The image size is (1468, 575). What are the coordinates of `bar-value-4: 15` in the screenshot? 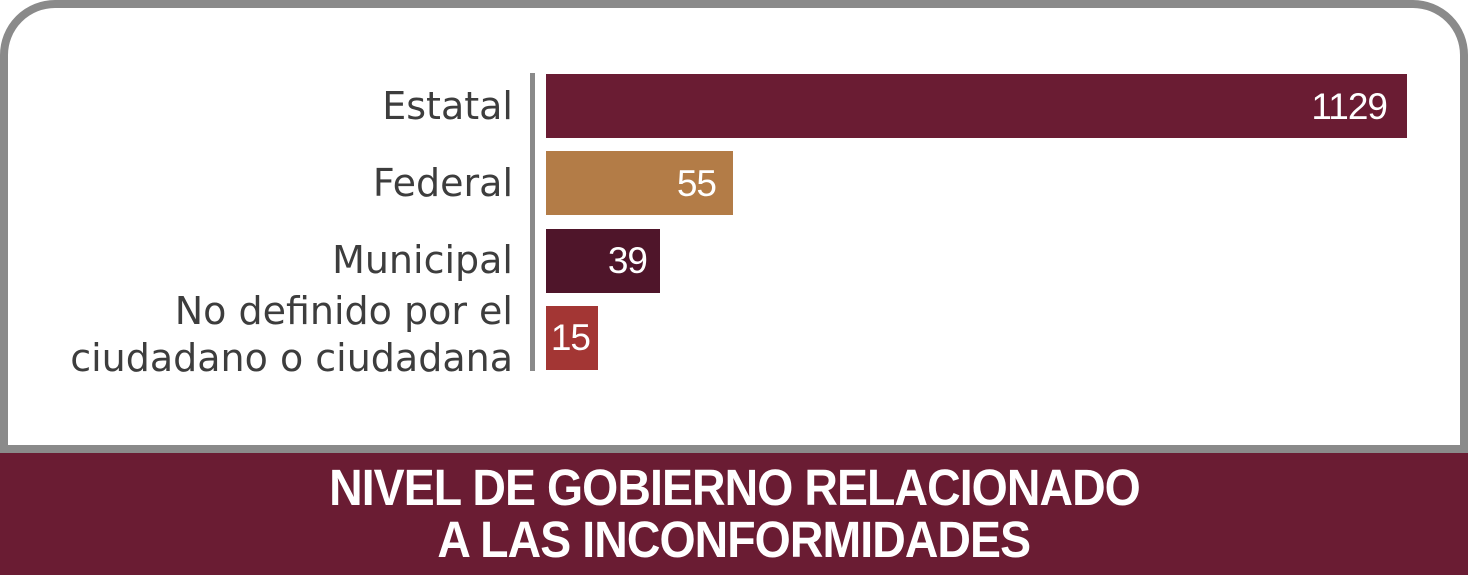 It's located at (570, 338).